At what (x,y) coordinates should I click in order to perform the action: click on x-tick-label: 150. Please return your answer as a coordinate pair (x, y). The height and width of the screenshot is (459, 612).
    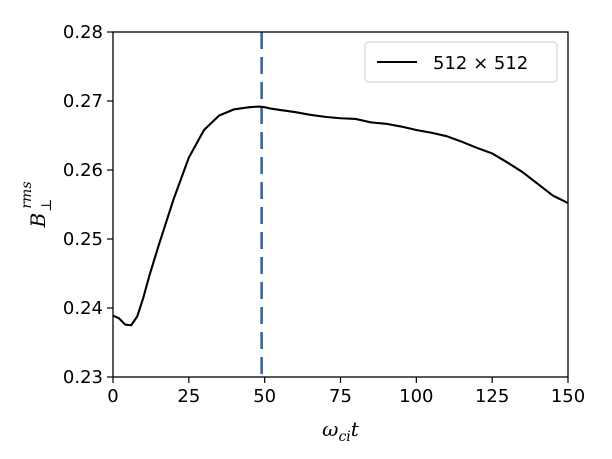
    Looking at the image, I should click on (568, 396).